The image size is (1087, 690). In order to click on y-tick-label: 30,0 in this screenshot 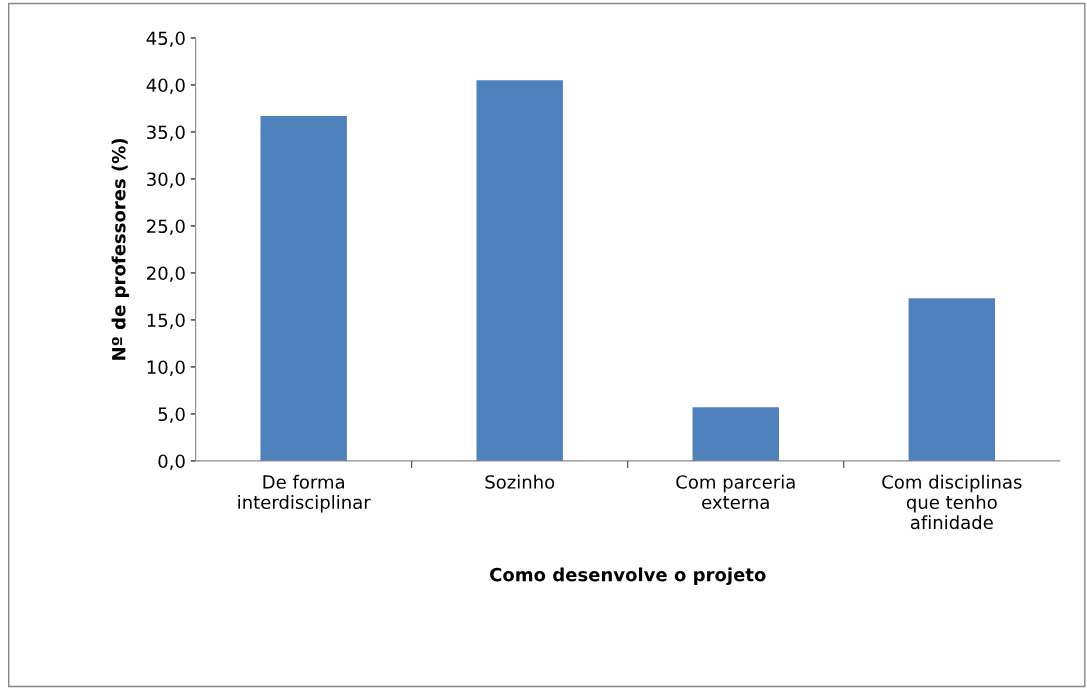, I will do `click(166, 180)`.